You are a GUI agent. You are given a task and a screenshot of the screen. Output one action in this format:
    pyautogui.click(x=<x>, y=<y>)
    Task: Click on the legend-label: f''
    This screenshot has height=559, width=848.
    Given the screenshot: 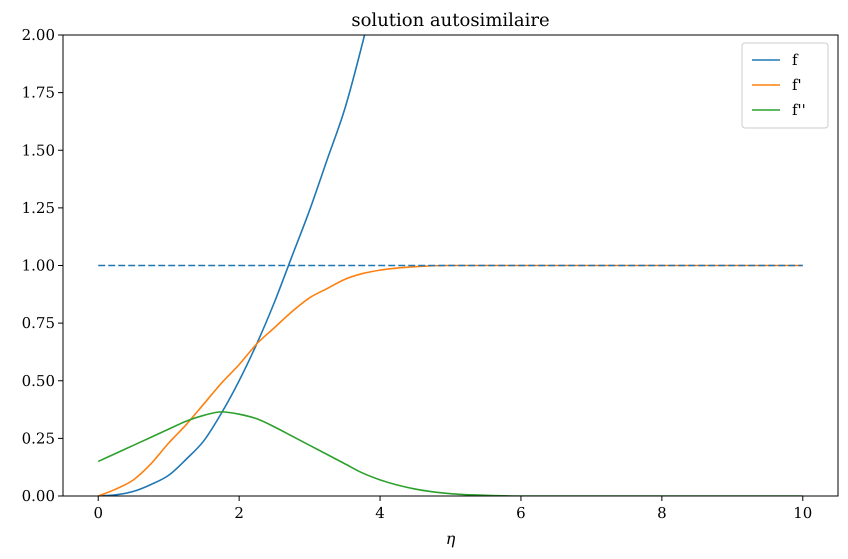 What is the action you would take?
    pyautogui.click(x=799, y=110)
    